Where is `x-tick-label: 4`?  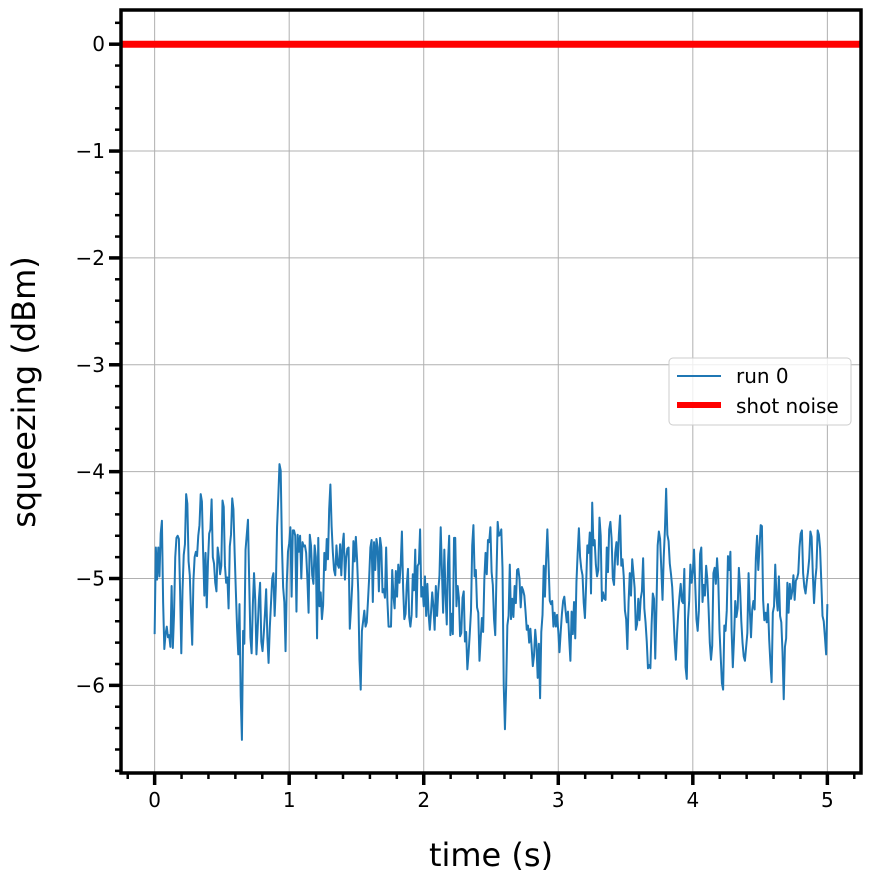
x-tick-label: 4 is located at coordinates (692, 800).